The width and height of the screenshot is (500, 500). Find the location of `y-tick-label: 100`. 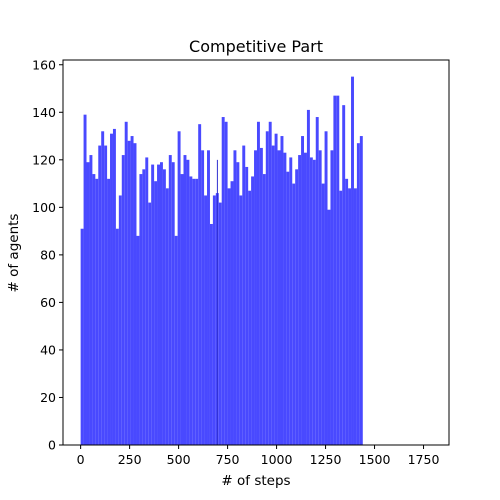

y-tick-label: 100 is located at coordinates (44, 207).